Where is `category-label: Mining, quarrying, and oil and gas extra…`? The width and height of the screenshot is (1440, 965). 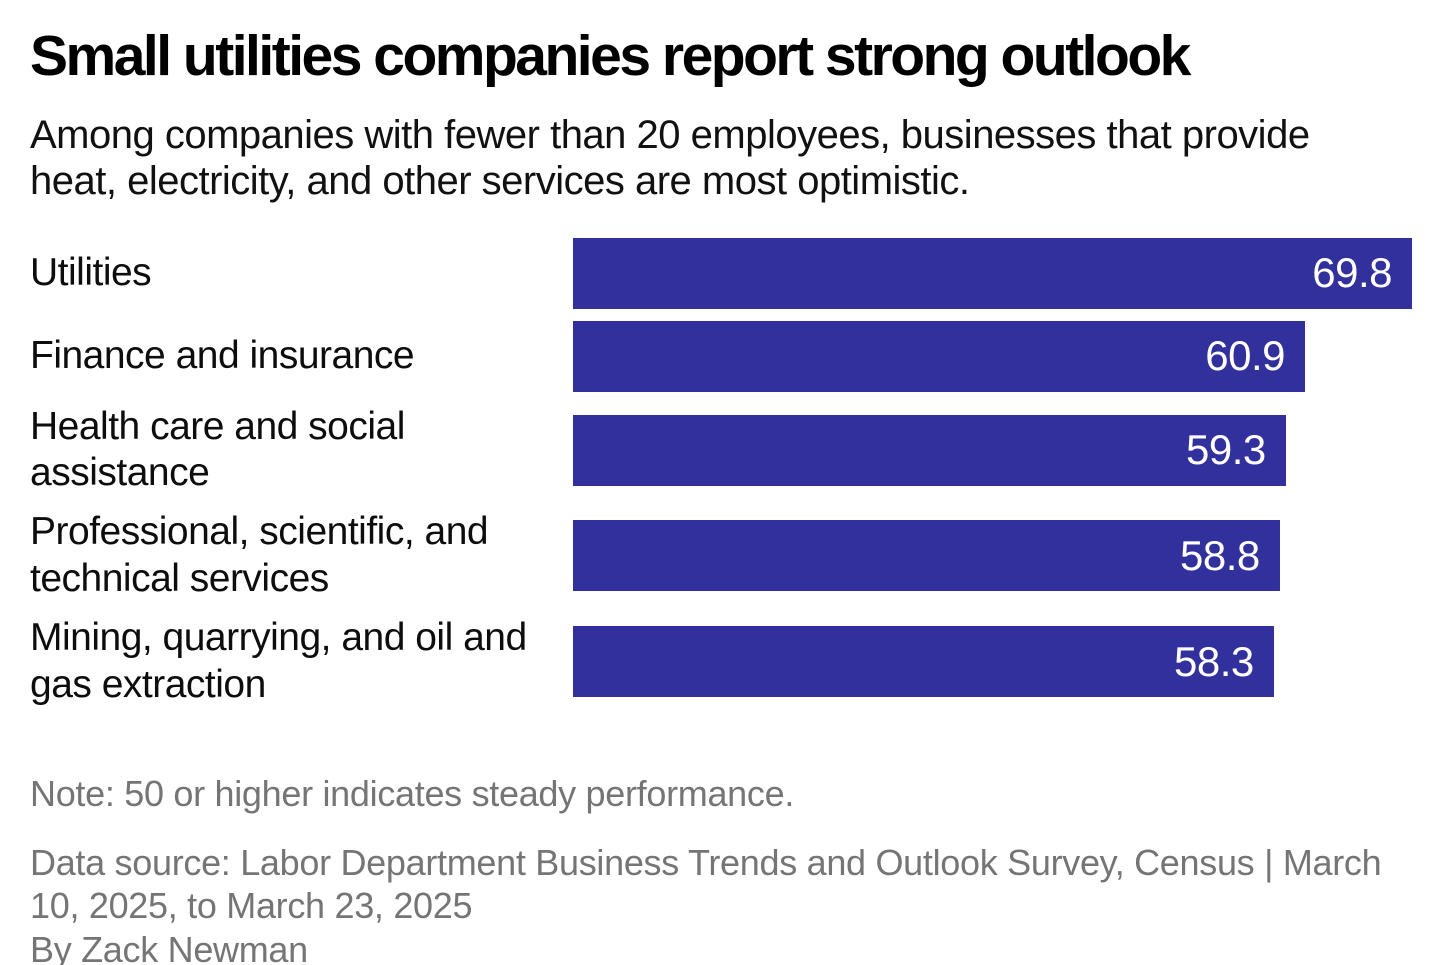 category-label: Mining, quarrying, and oil and gas extra… is located at coordinates (278, 660).